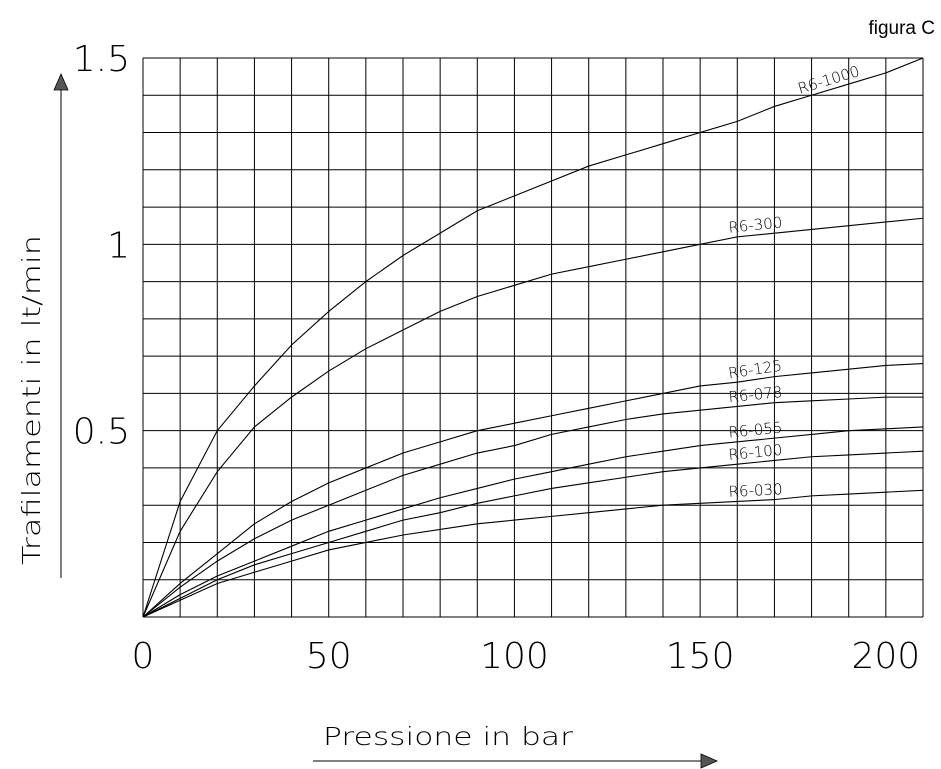  What do you see at coordinates (448, 736) in the screenshot?
I see `x-axis-label: Pressione in bar` at bounding box center [448, 736].